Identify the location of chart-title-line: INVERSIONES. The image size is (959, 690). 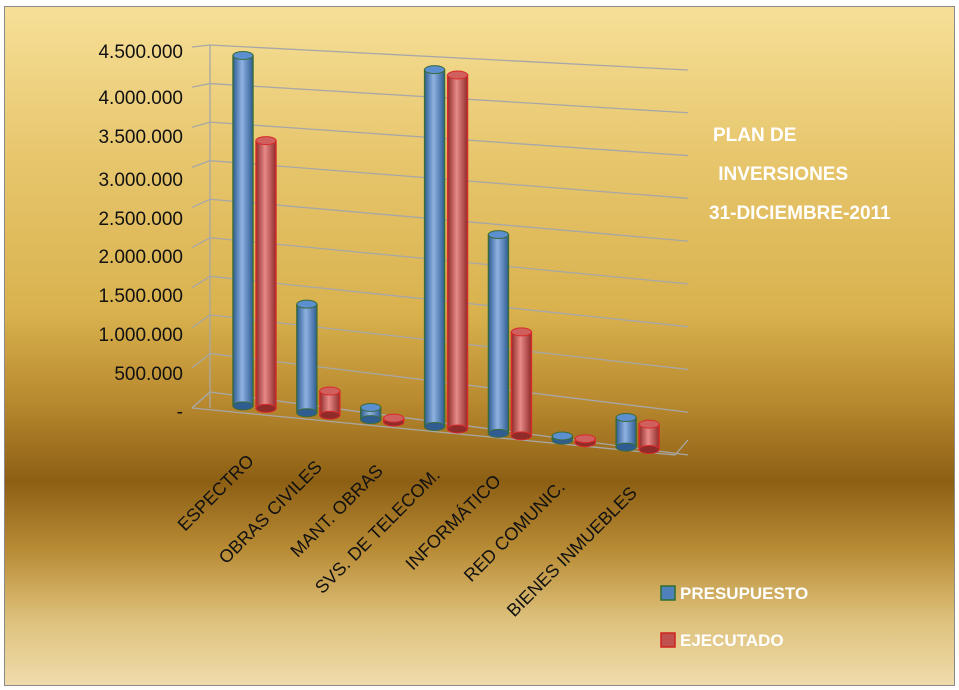
(780, 174).